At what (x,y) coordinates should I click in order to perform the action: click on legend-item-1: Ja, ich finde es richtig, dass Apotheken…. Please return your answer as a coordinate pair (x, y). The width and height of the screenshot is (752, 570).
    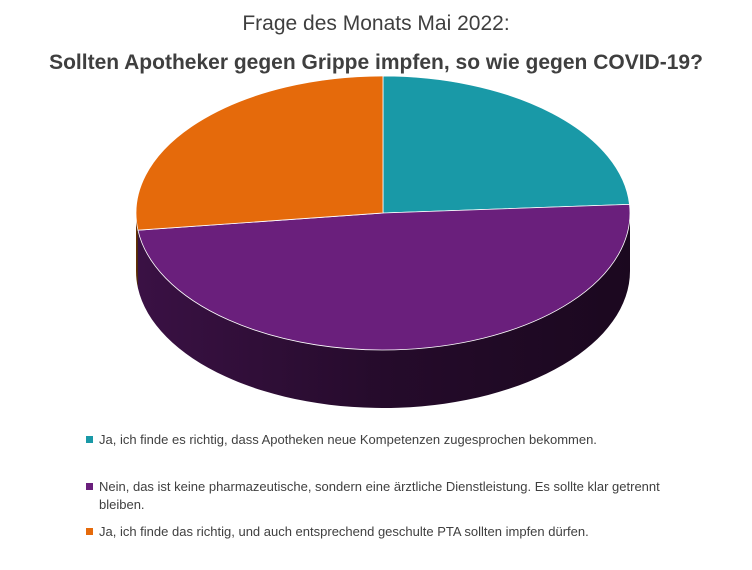
    Looking at the image, I should click on (386, 440).